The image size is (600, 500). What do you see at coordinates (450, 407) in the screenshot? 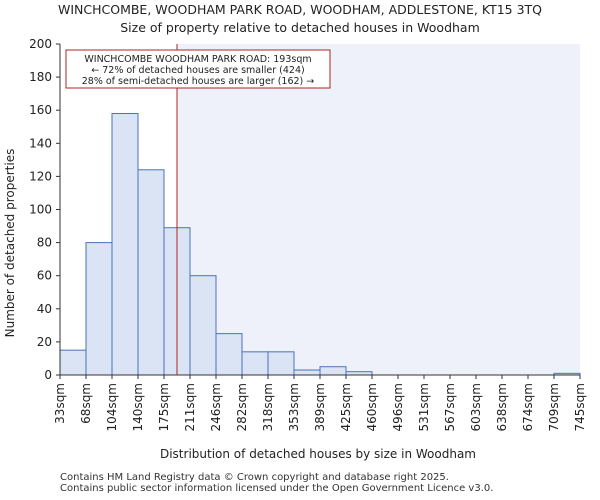
I see `x-tick-label: 567sqm` at bounding box center [450, 407].